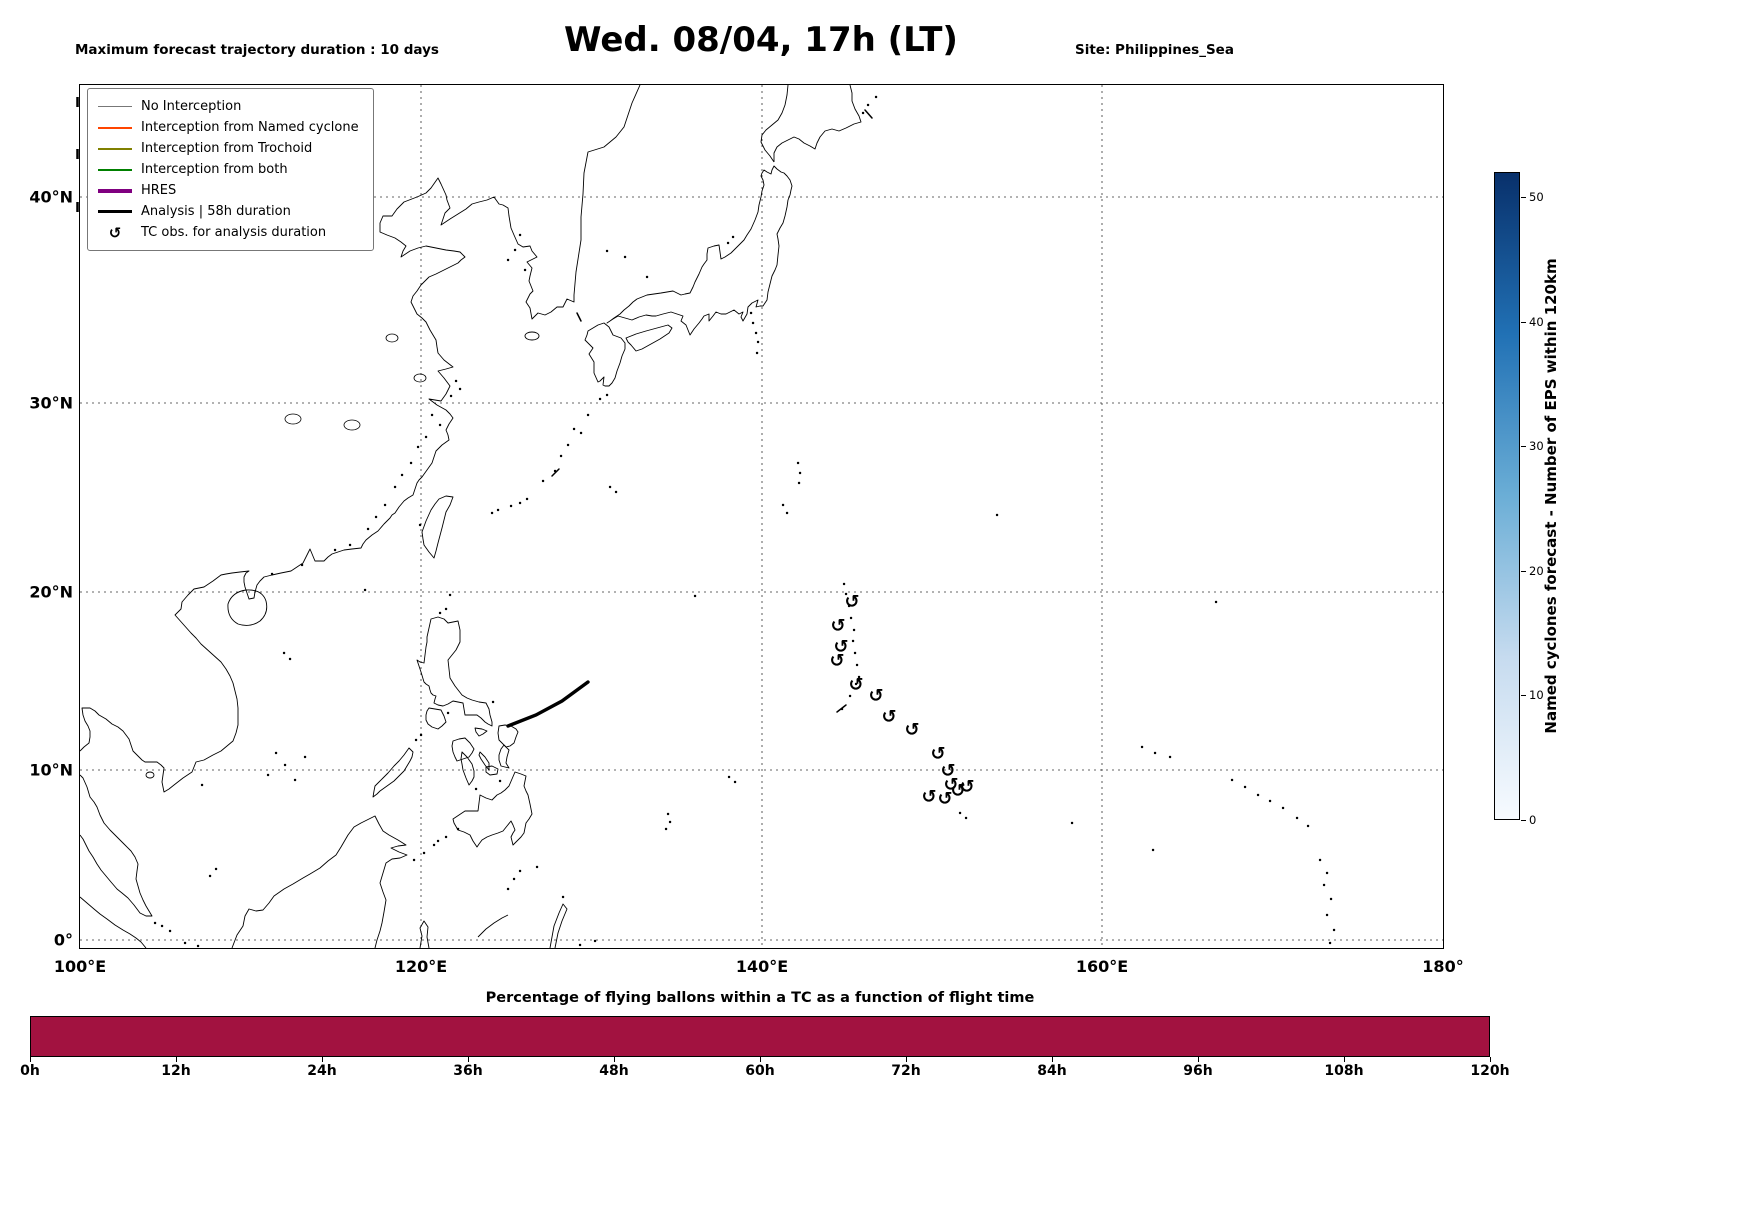 The height and width of the screenshot is (1213, 1748). What do you see at coordinates (1536, 446) in the screenshot?
I see `colorbar-tick-label: 30` at bounding box center [1536, 446].